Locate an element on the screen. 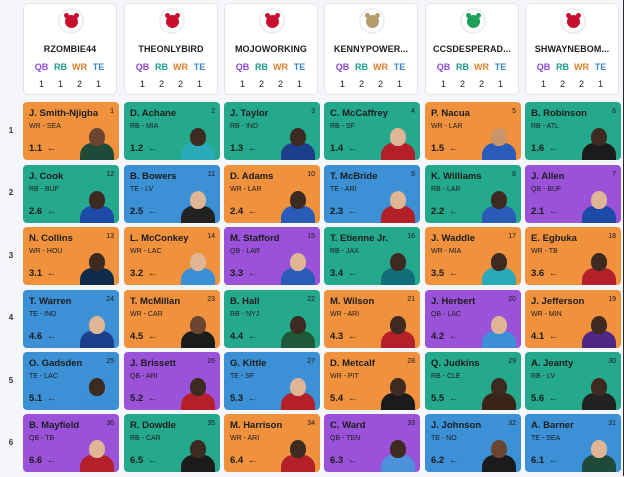 Image resolution: width=624 pixels, height=477 pixels. player-position-team: WR - ARI is located at coordinates (345, 314).